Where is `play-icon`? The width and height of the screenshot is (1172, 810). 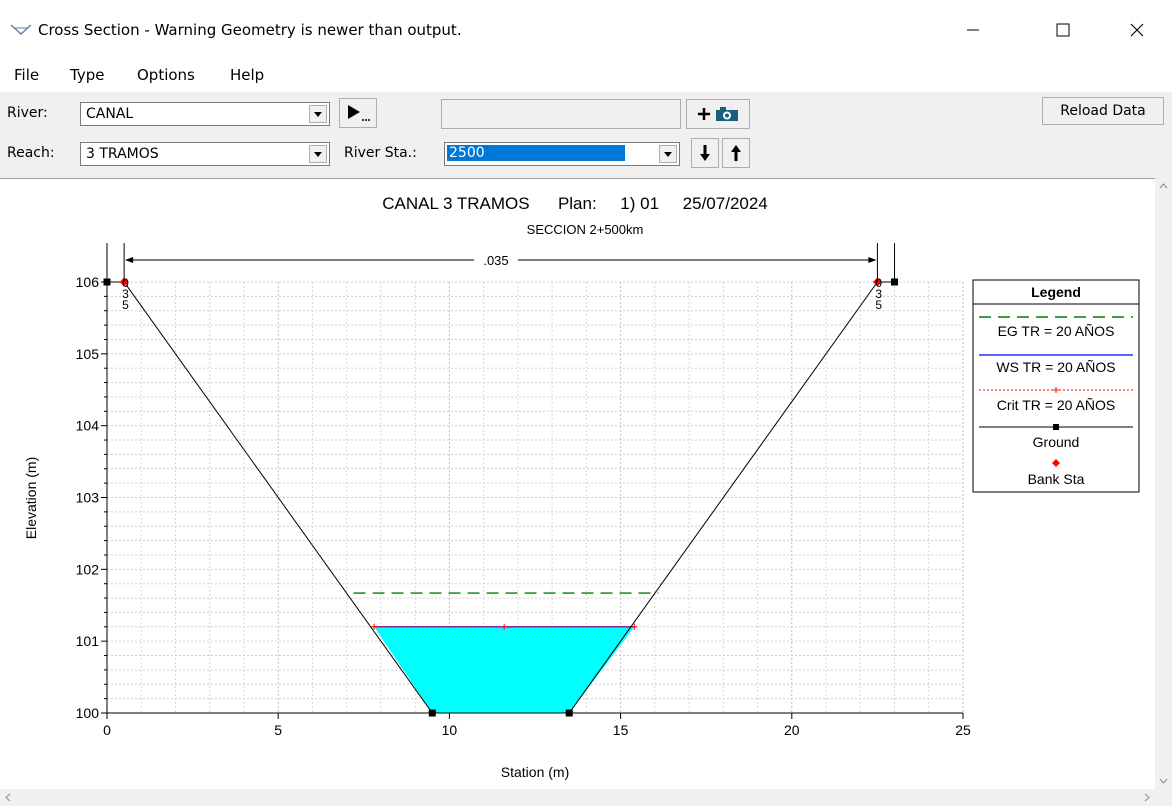 play-icon is located at coordinates (359, 113).